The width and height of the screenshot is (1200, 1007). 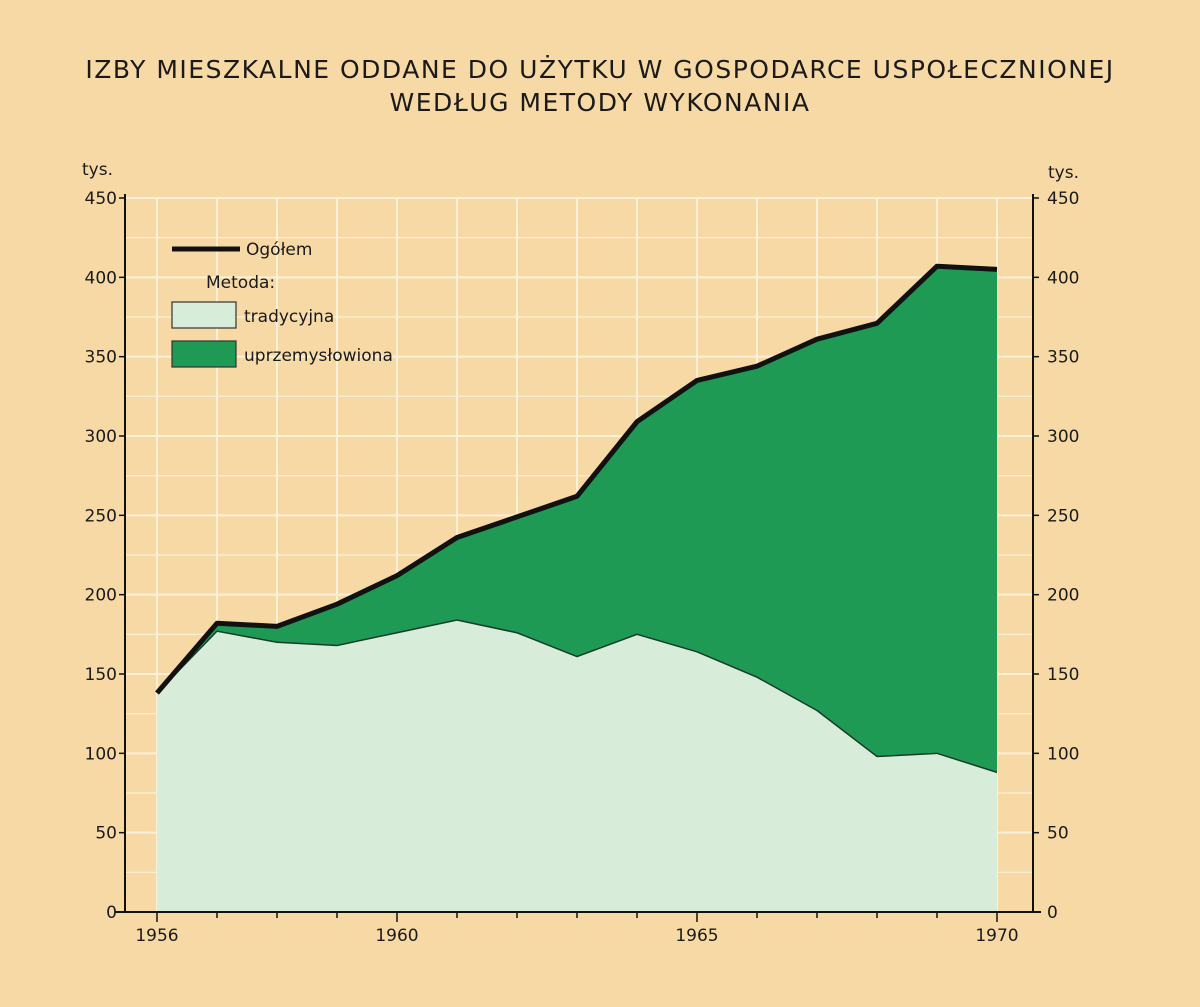 What do you see at coordinates (101, 675) in the screenshot?
I see `y-tick-left-150: 150` at bounding box center [101, 675].